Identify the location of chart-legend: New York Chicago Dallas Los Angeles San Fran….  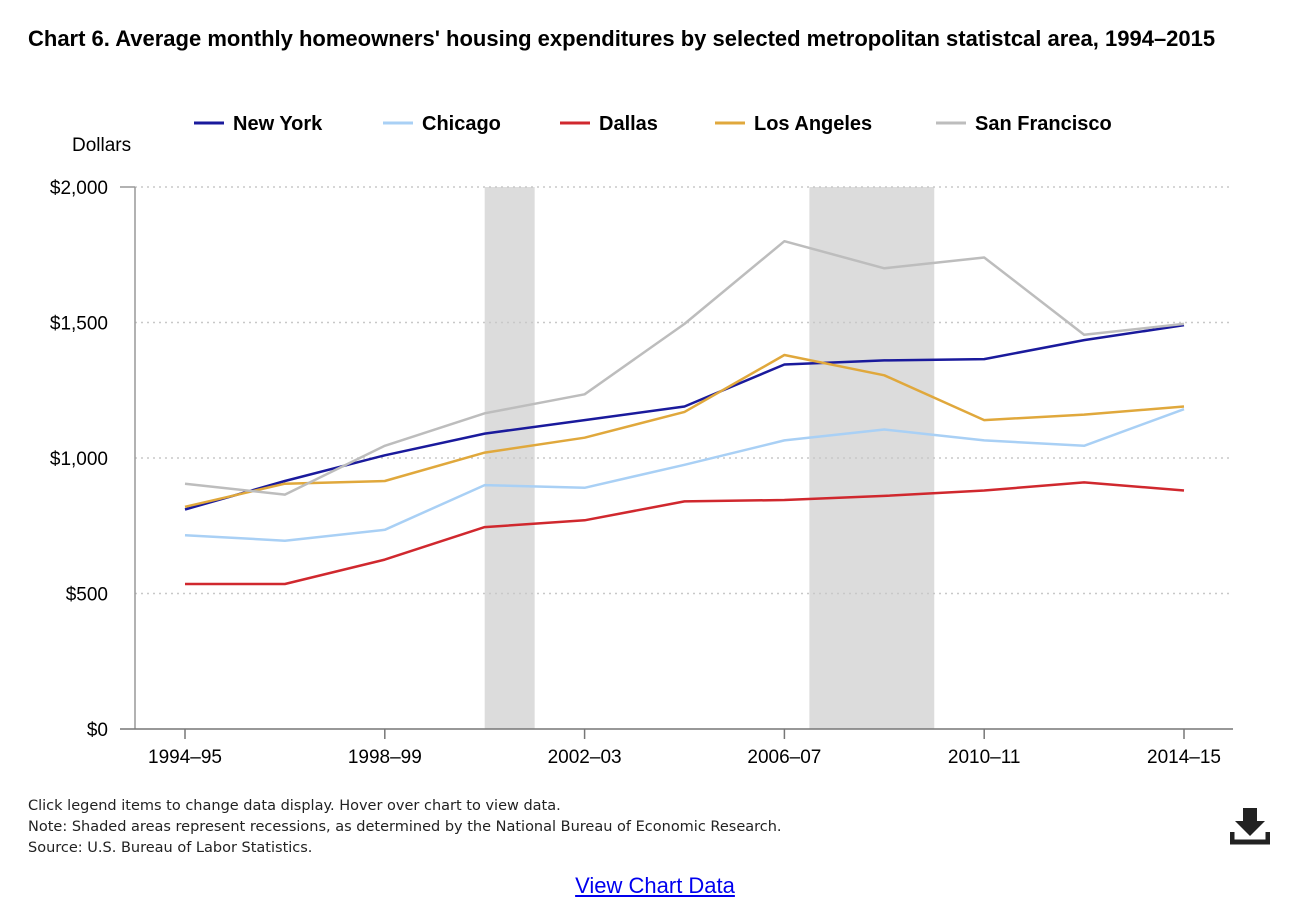
(653, 124).